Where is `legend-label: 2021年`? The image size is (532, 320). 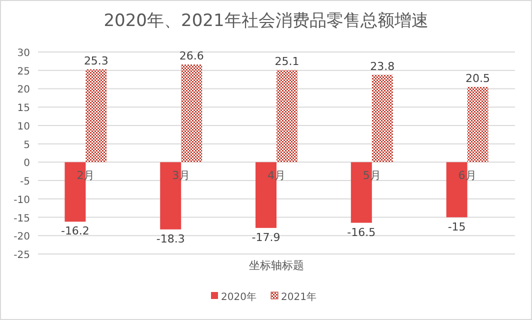
legend-label: 2021年 is located at coordinates (298, 297).